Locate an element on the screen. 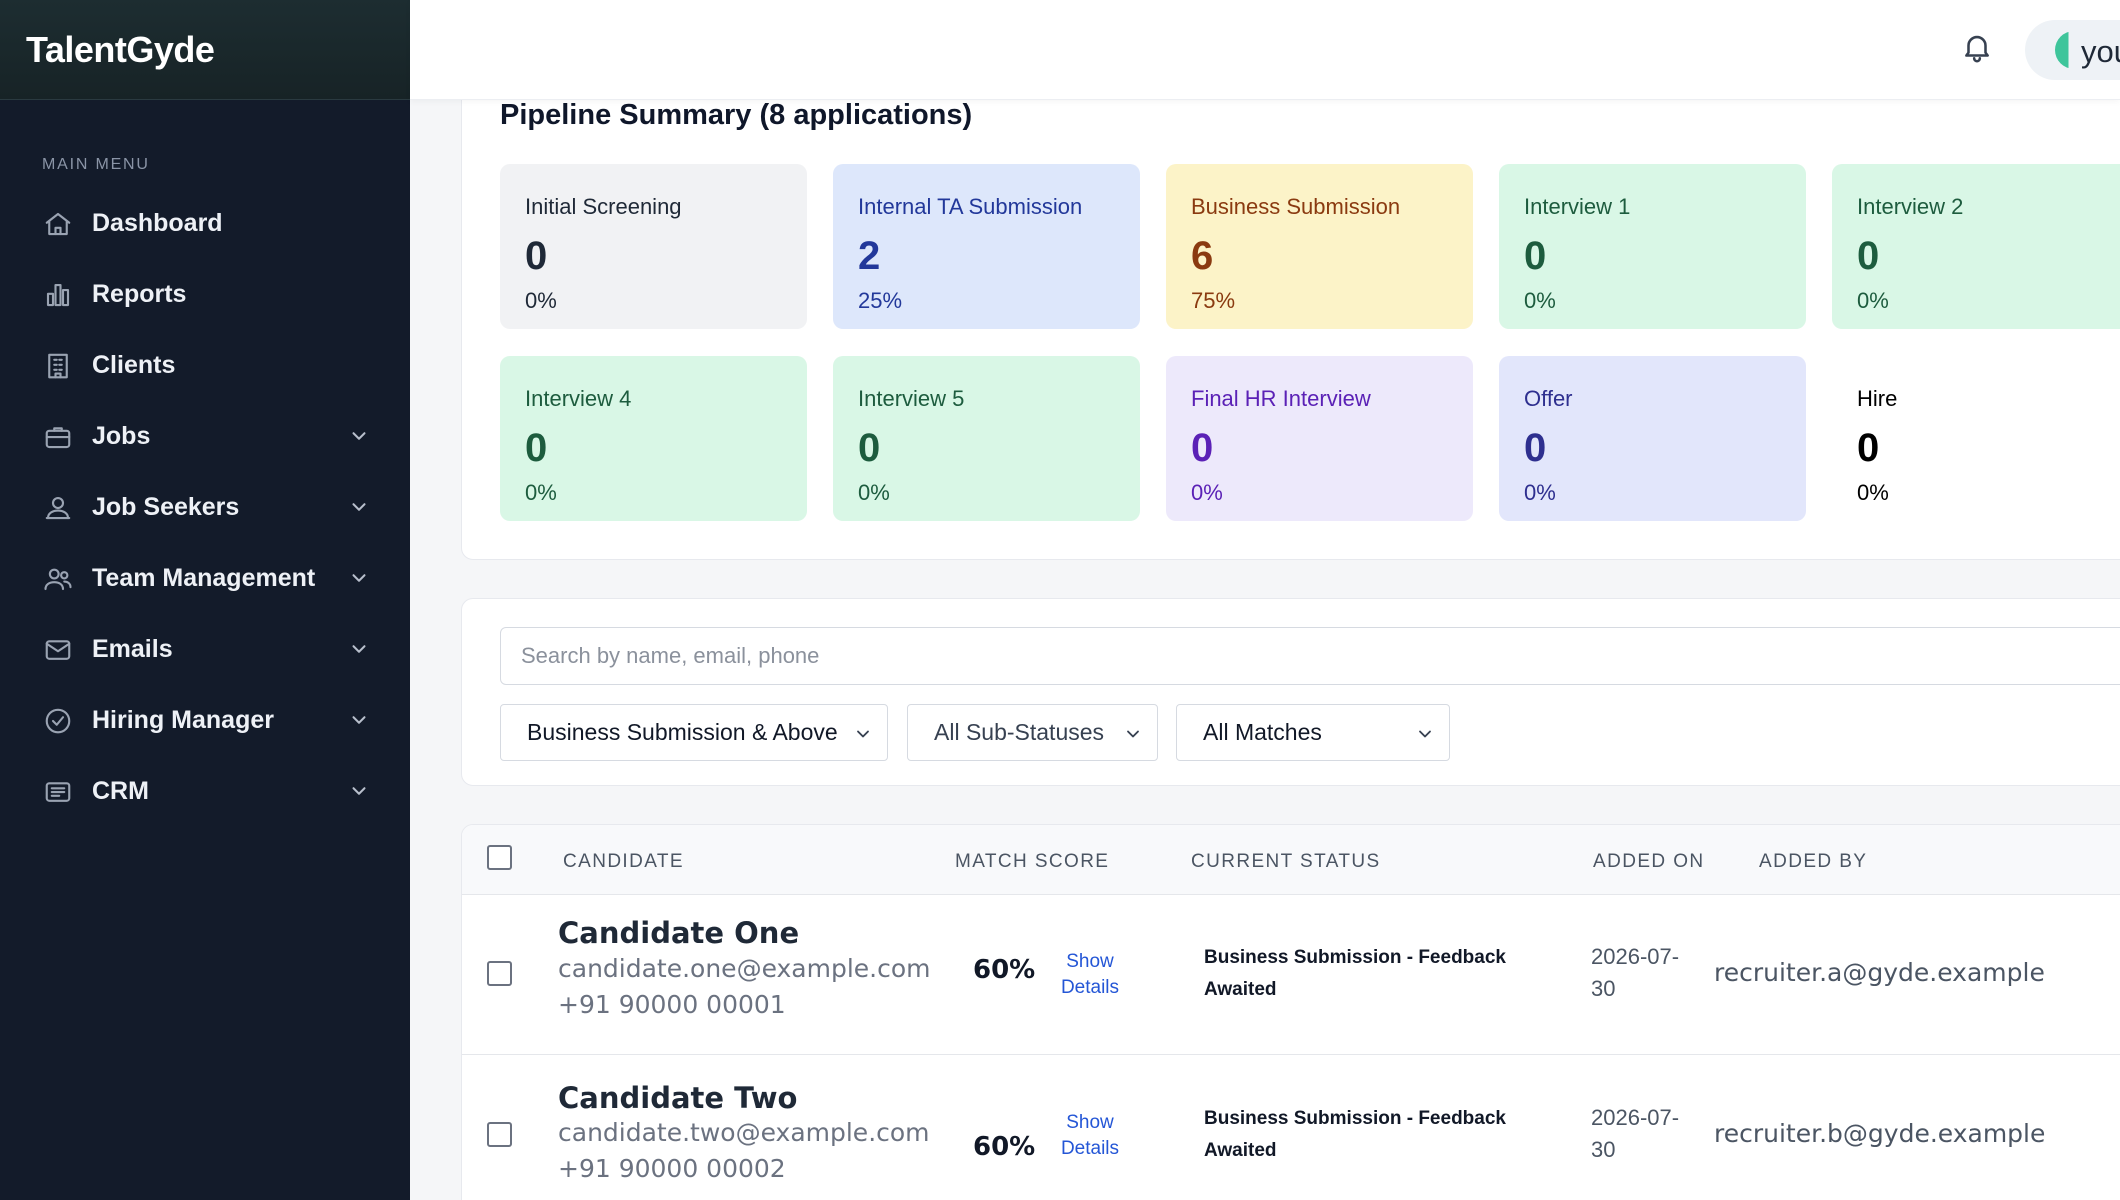 The image size is (2120, 1200). stage-name: Internal TA Submission is located at coordinates (970, 206).